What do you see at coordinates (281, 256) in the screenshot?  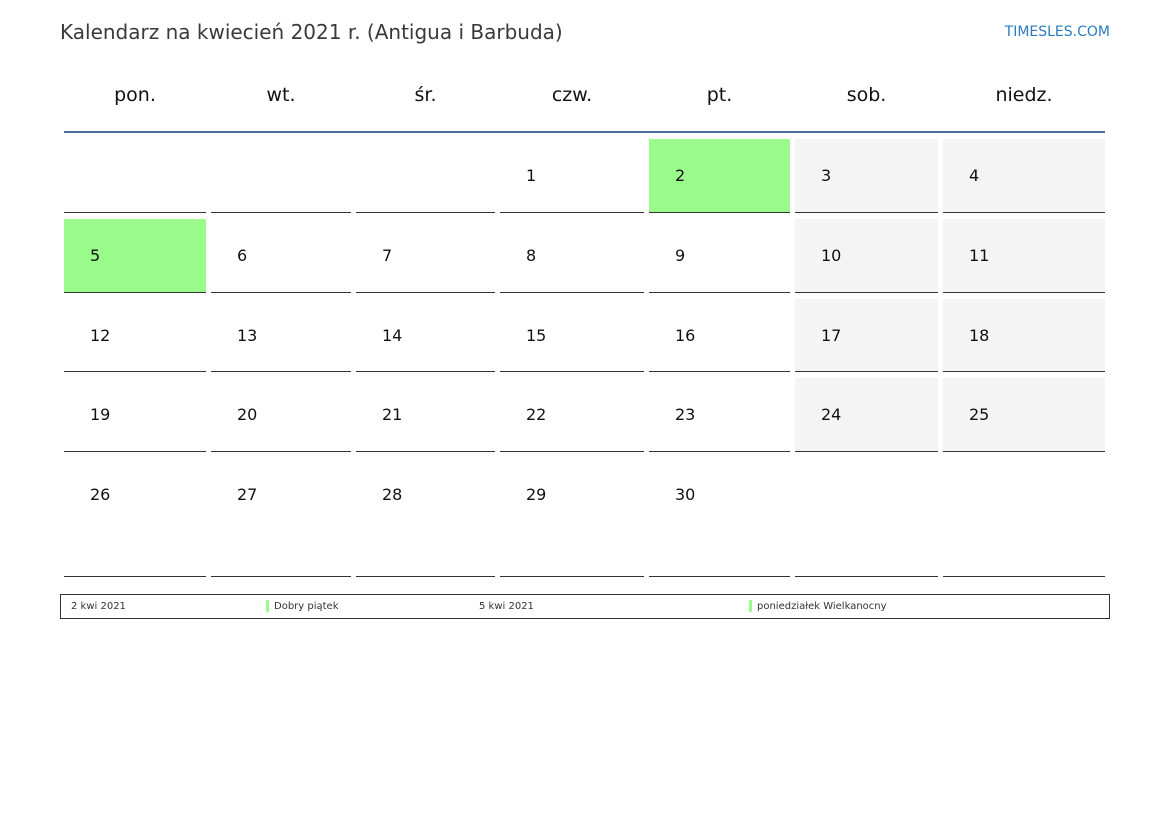 I see `day-cell: 6` at bounding box center [281, 256].